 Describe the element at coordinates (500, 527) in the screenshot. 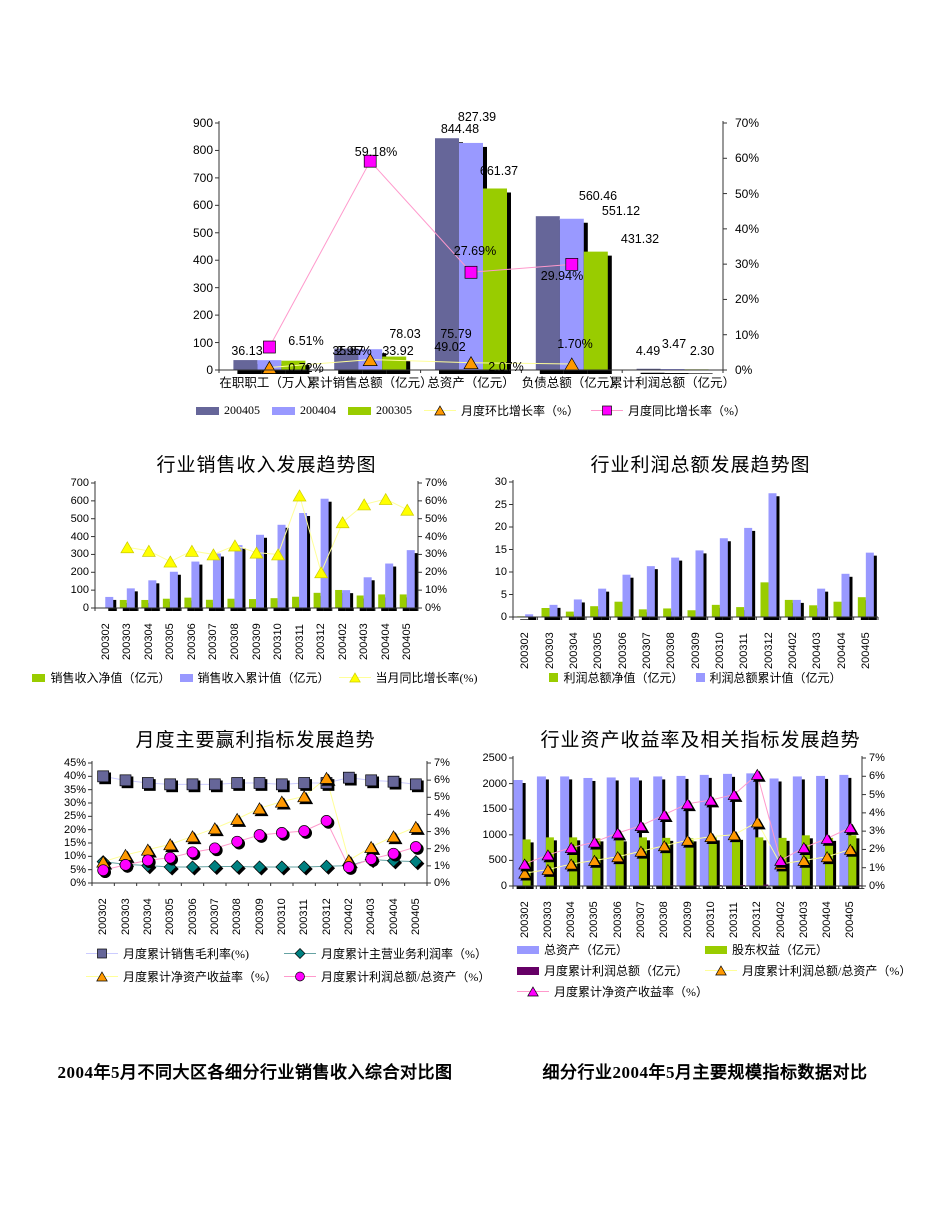

I see `y-axis-tick-label: 20` at that location.